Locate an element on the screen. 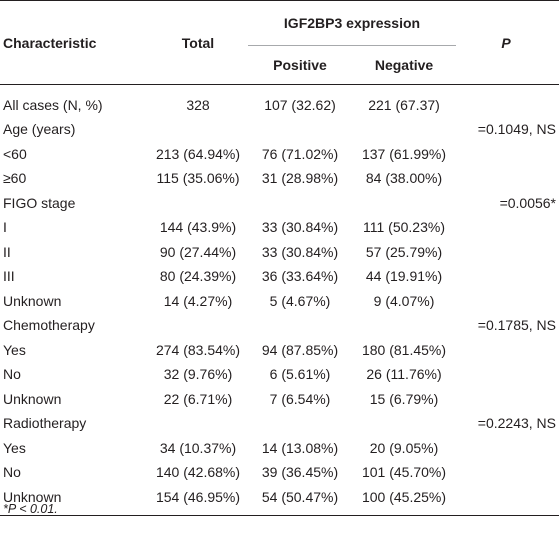  cell-positive: 94 (87.85%) is located at coordinates (300, 349).